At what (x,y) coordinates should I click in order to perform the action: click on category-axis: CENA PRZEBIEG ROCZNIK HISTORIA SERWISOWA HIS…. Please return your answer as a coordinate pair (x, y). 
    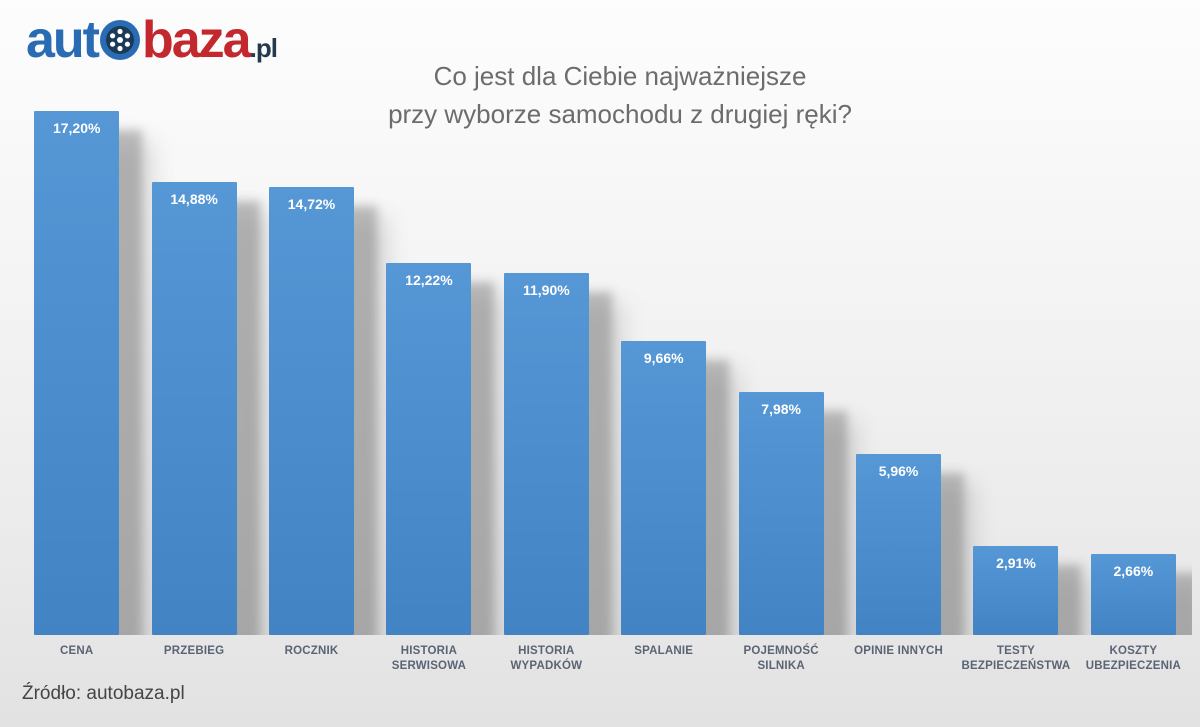
    Looking at the image, I should click on (605, 659).